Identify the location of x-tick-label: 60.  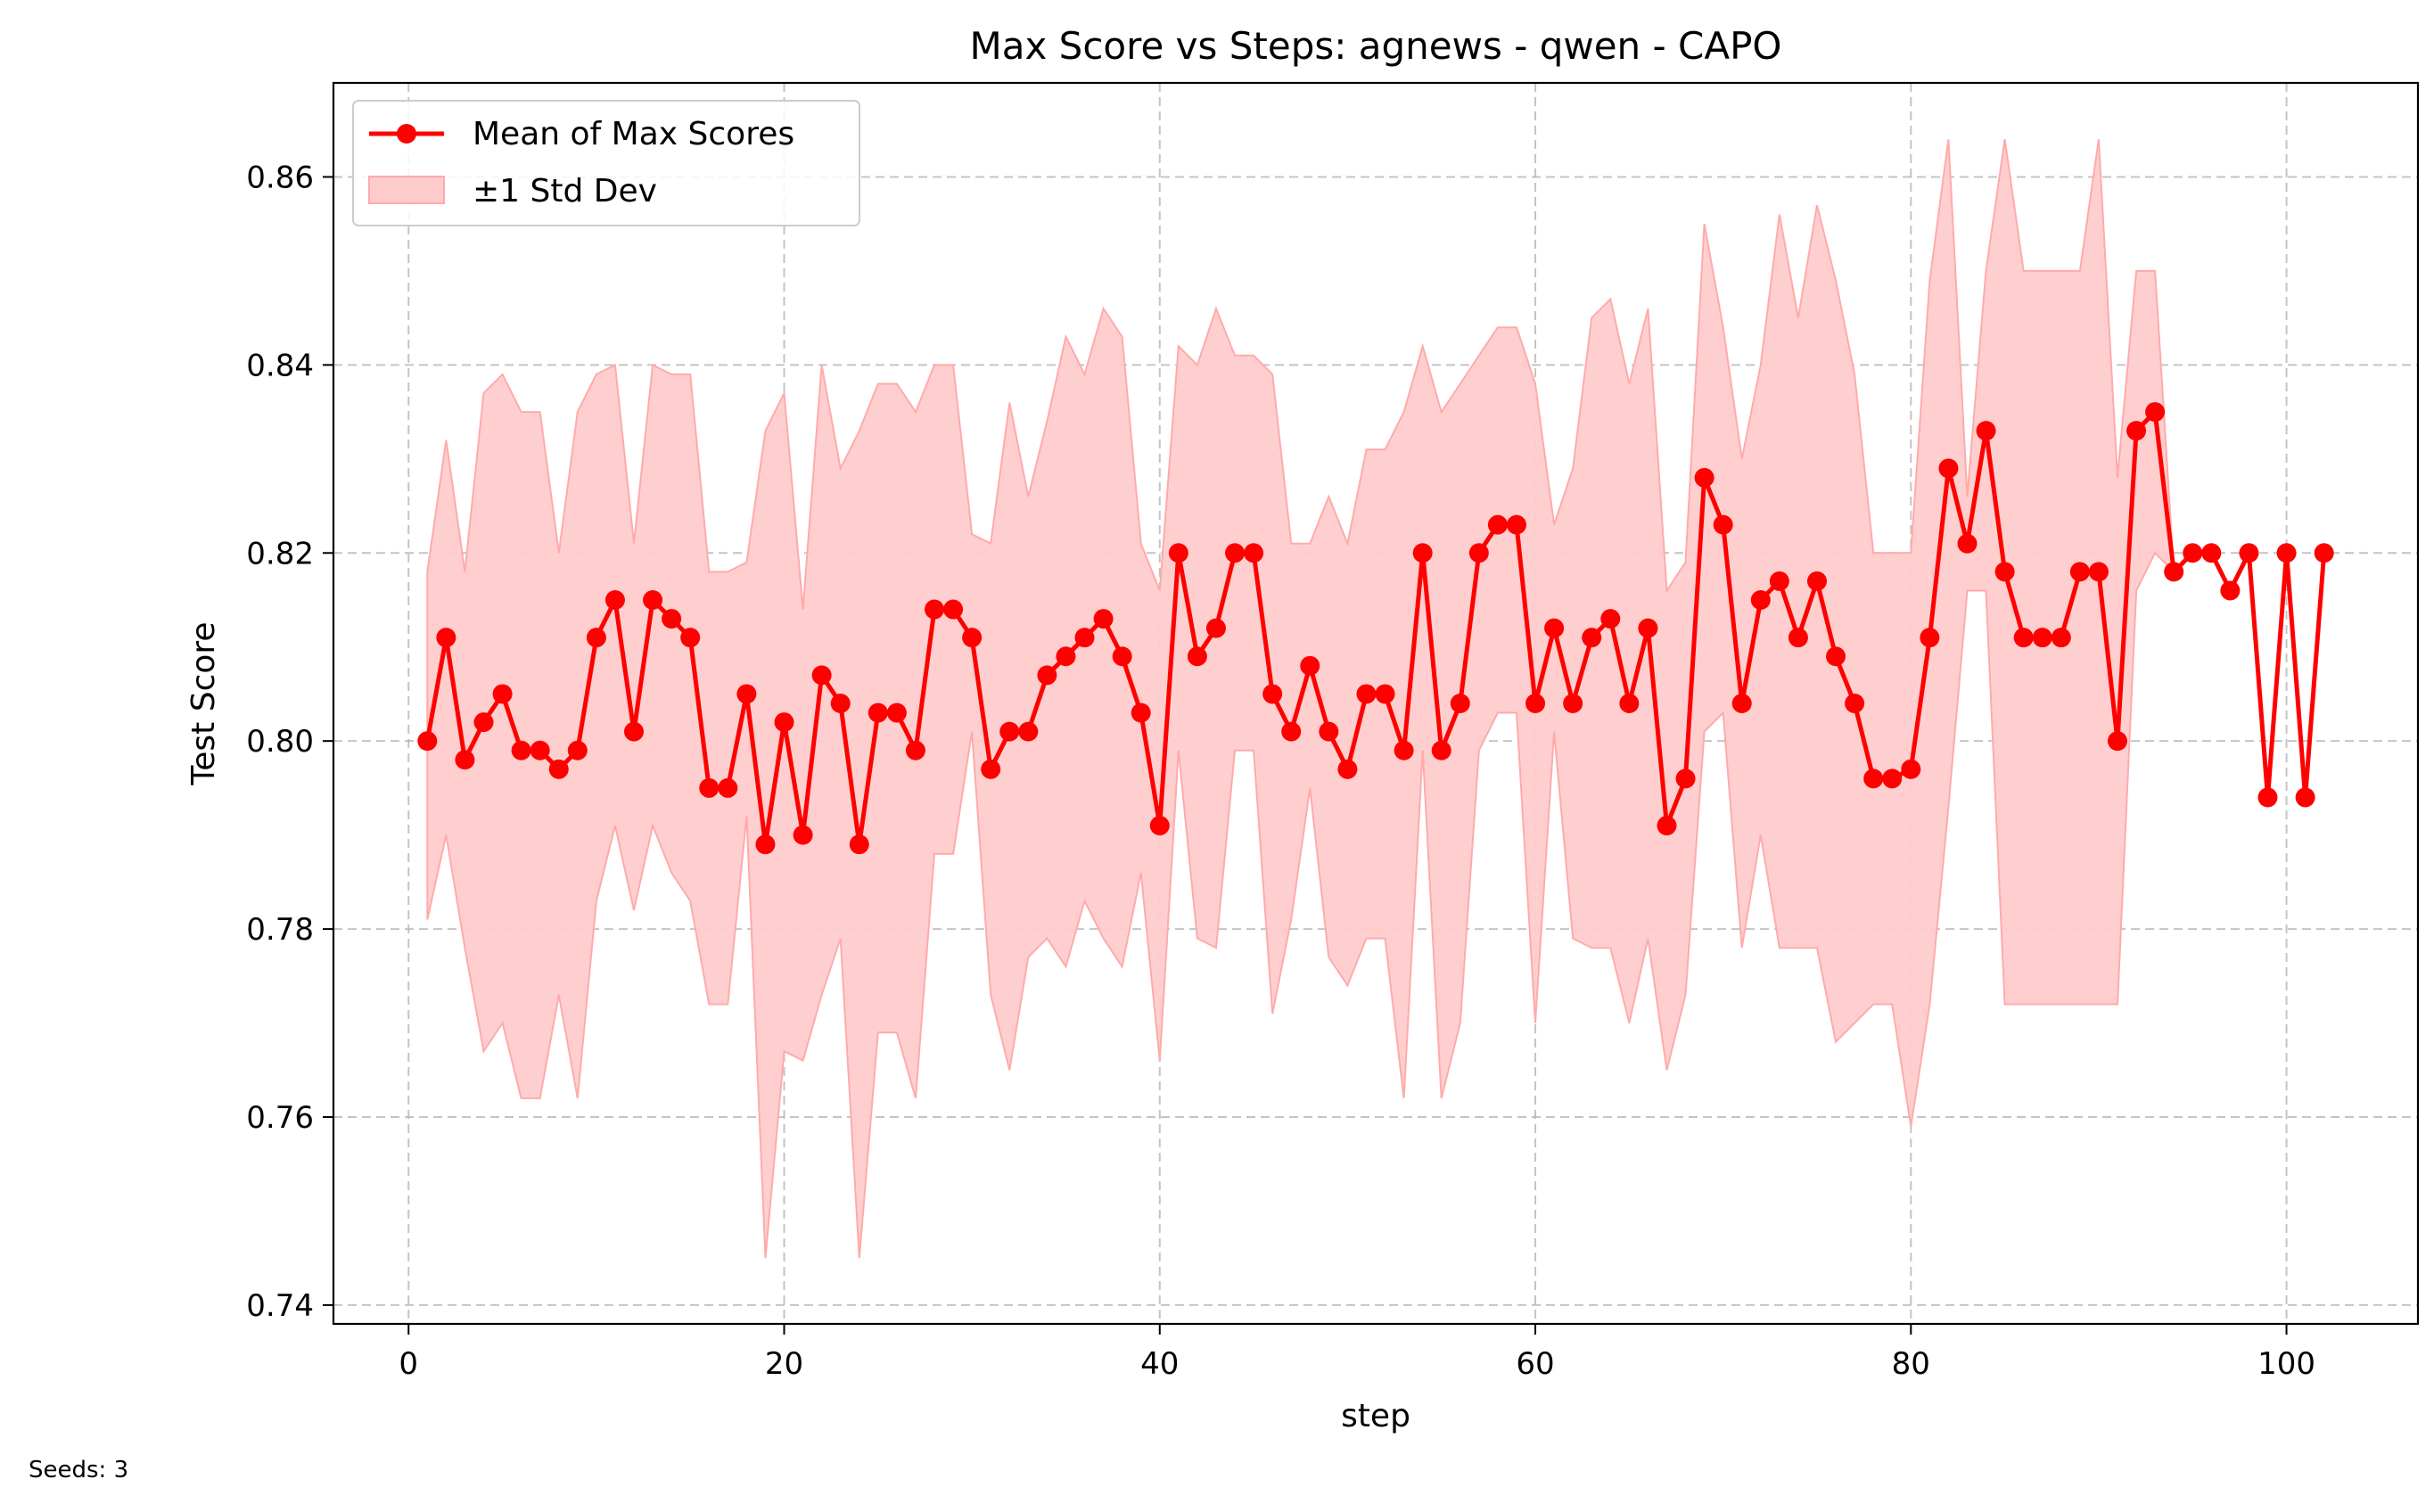
(1535, 1364).